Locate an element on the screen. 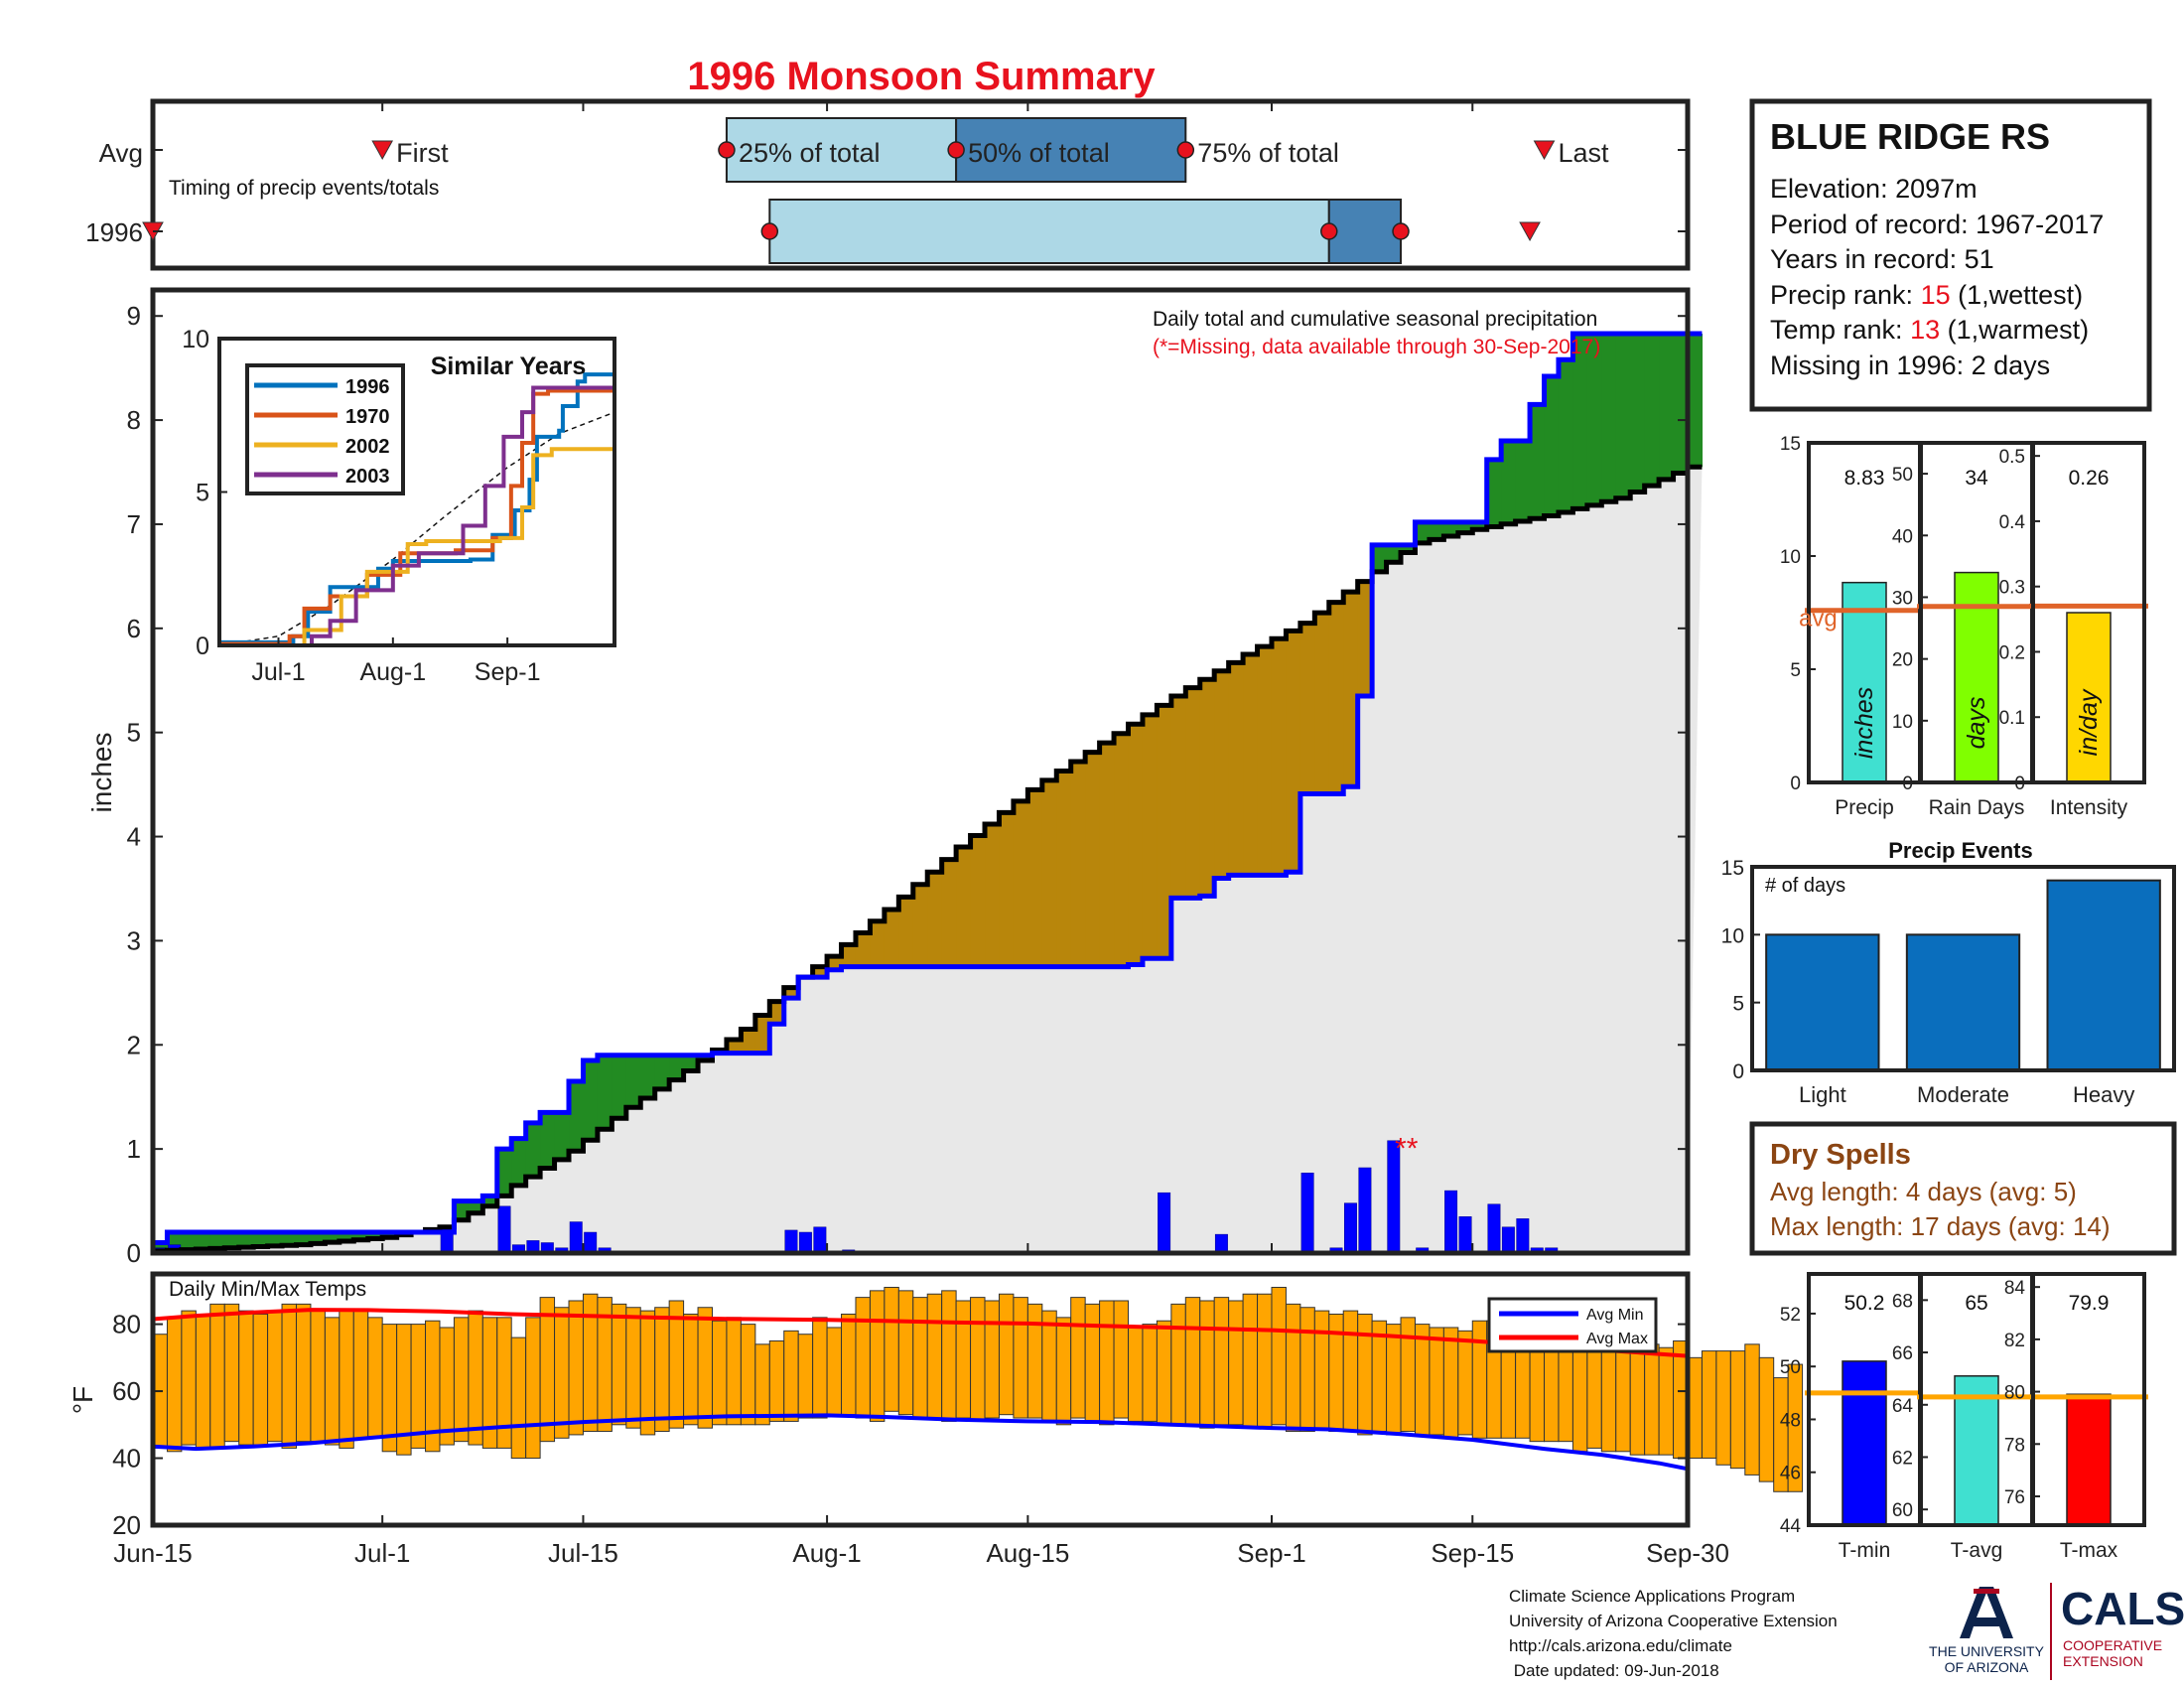  tmax-ytick-label: 82 is located at coordinates (2014, 1341).